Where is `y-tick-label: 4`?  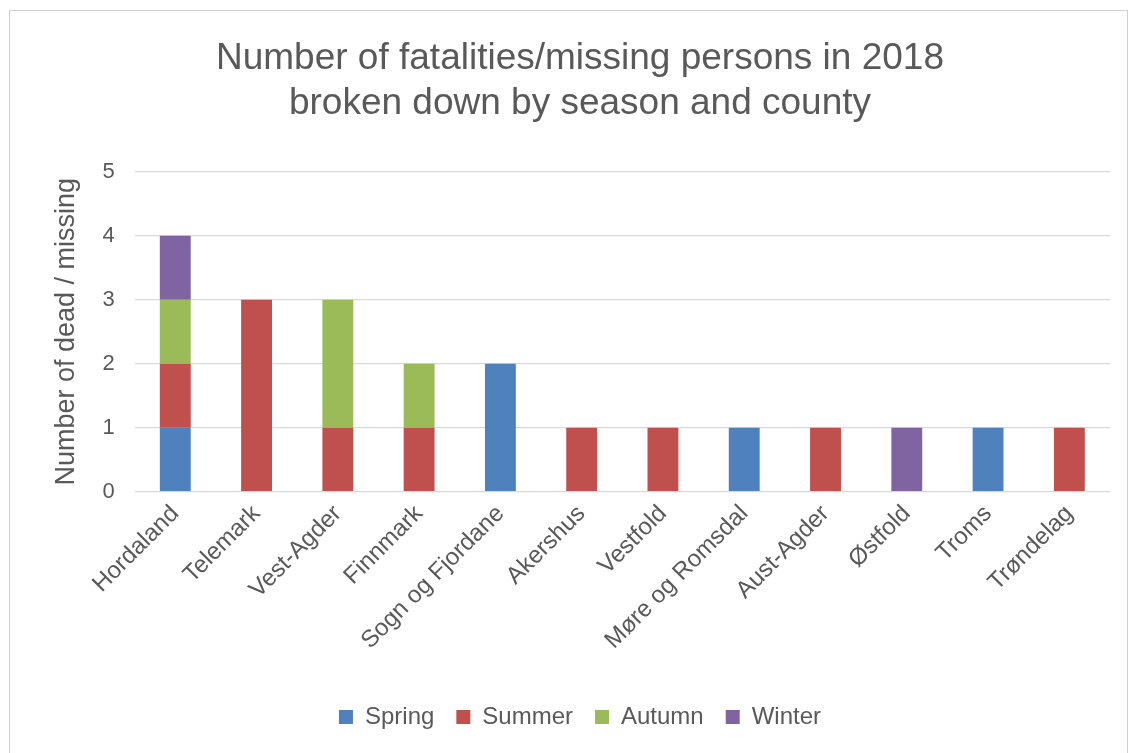
y-tick-label: 4 is located at coordinates (108, 234).